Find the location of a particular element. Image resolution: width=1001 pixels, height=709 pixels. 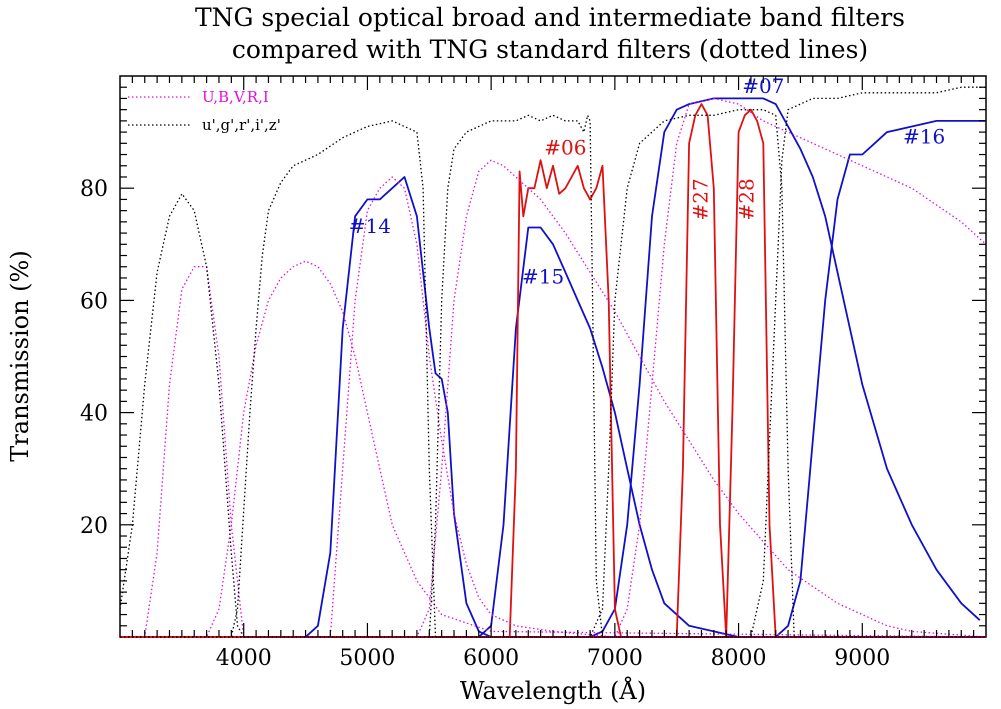

curve-label-06: #06 is located at coordinates (565, 148).